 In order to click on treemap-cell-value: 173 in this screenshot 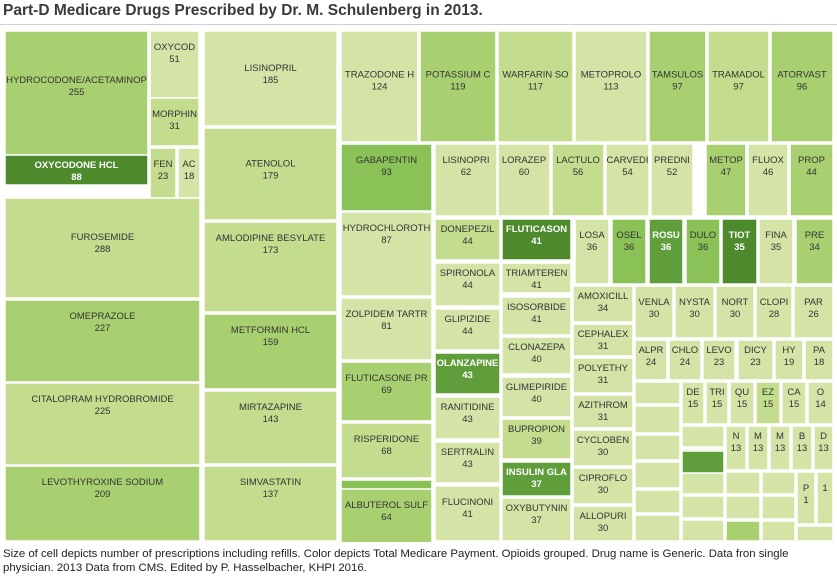, I will do `click(271, 250)`.